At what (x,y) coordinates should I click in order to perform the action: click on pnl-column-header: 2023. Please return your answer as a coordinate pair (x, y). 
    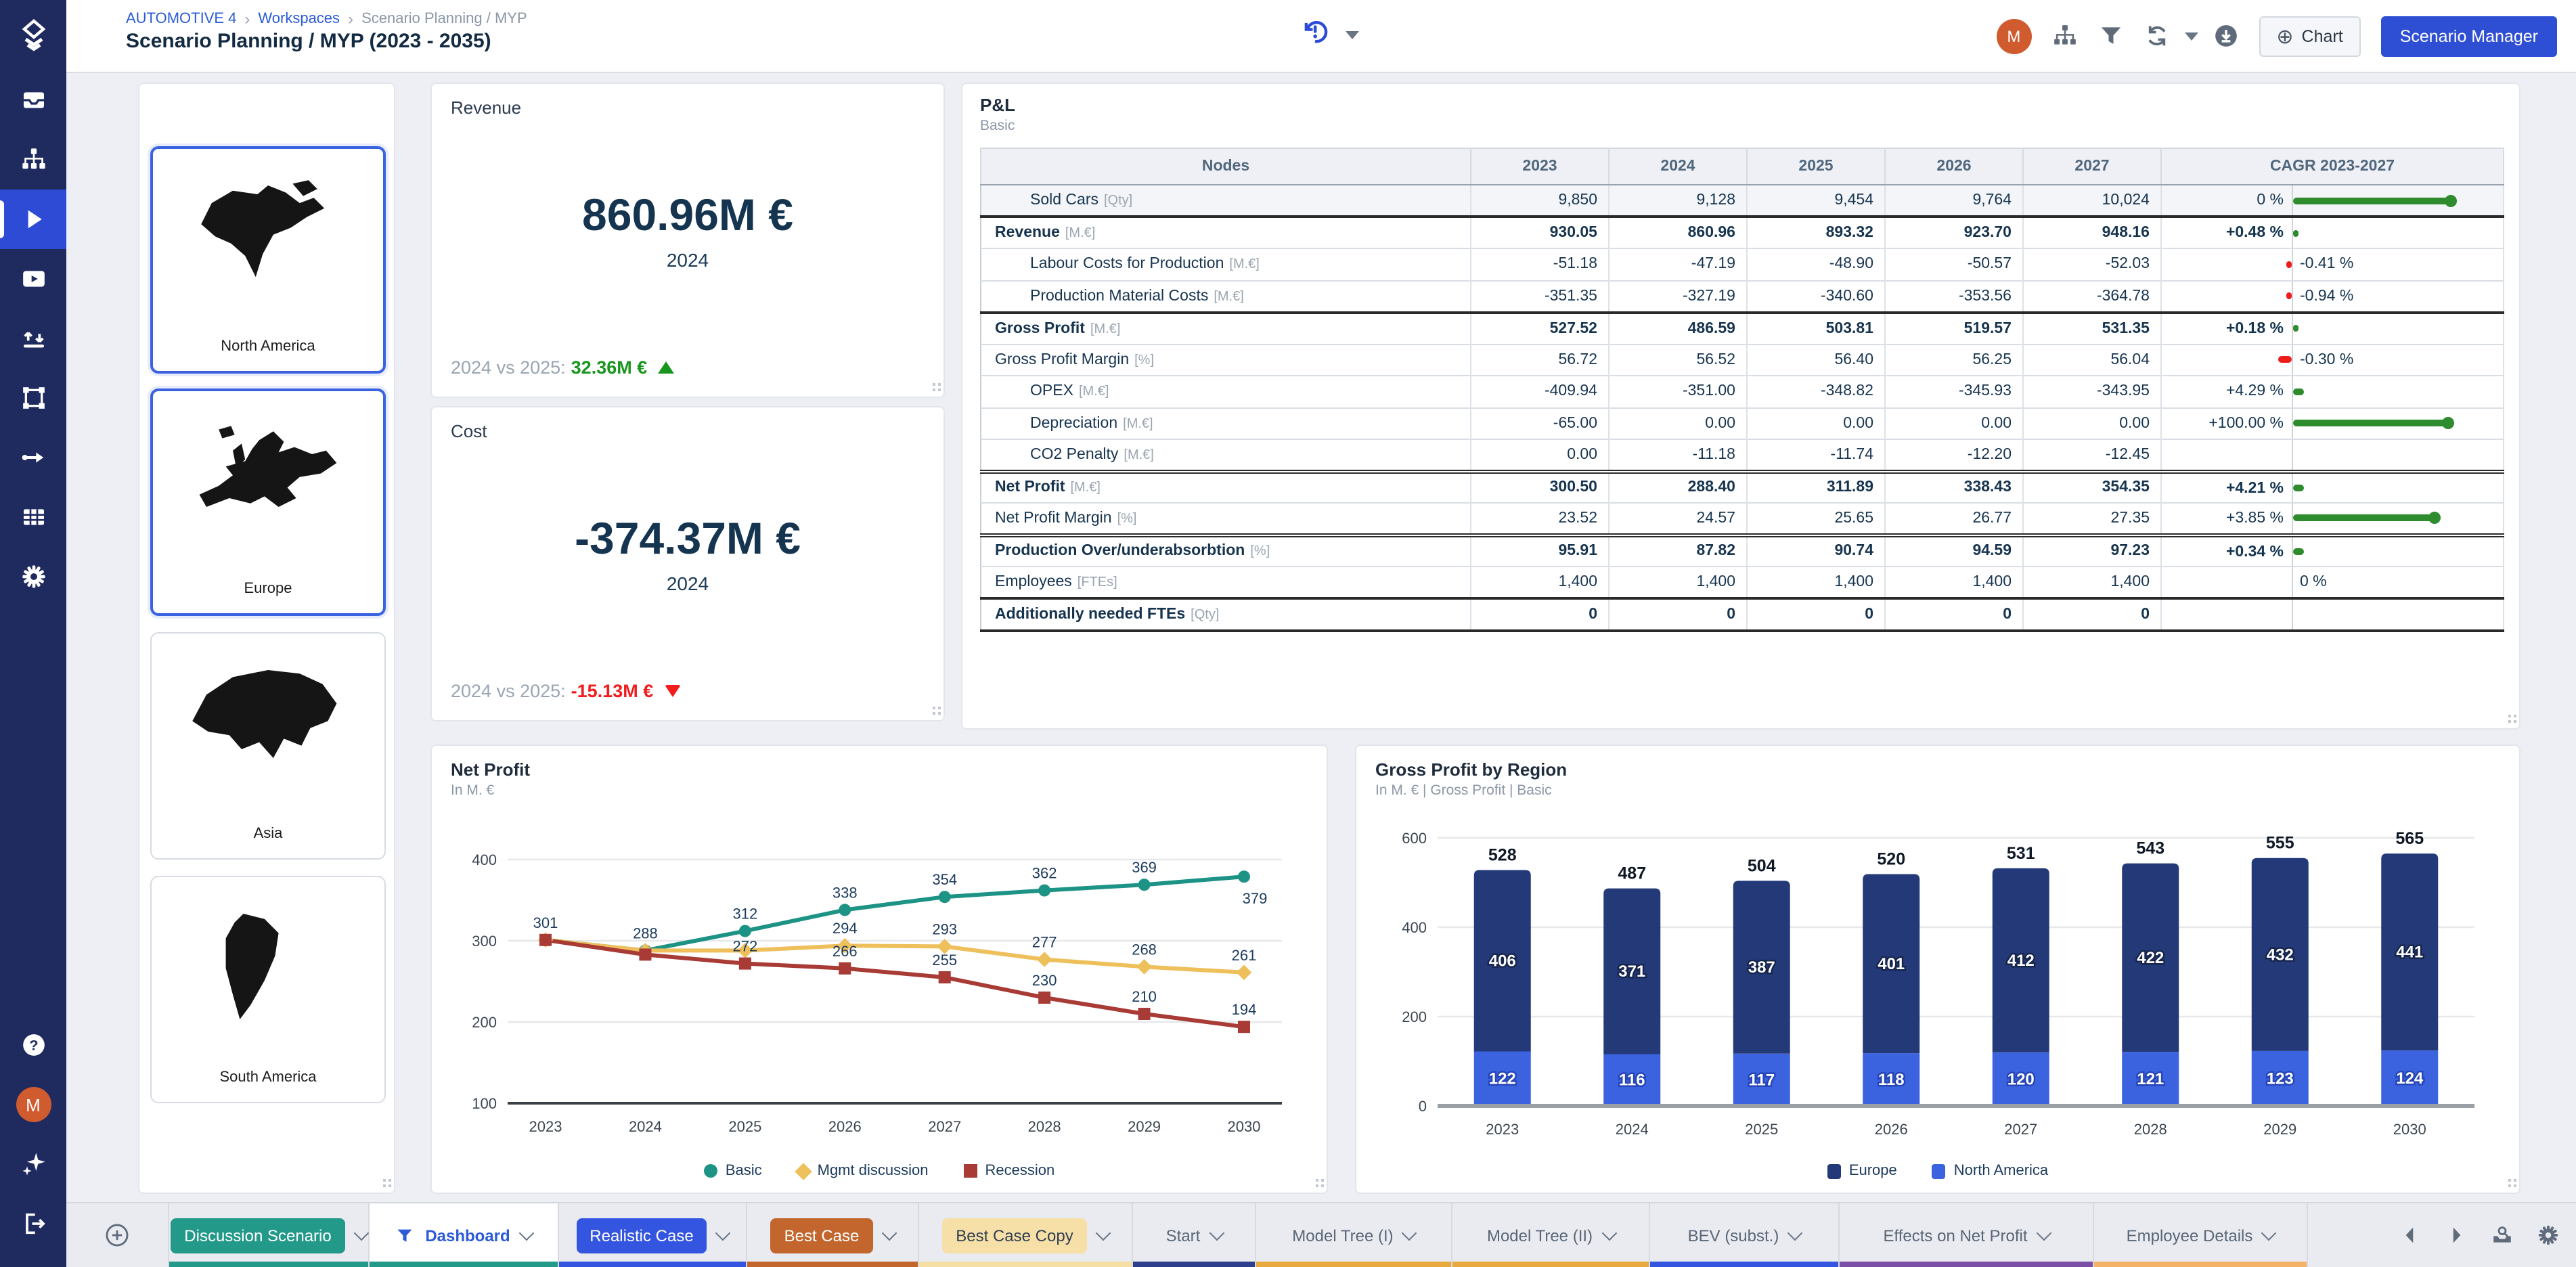
    Looking at the image, I should click on (1539, 166).